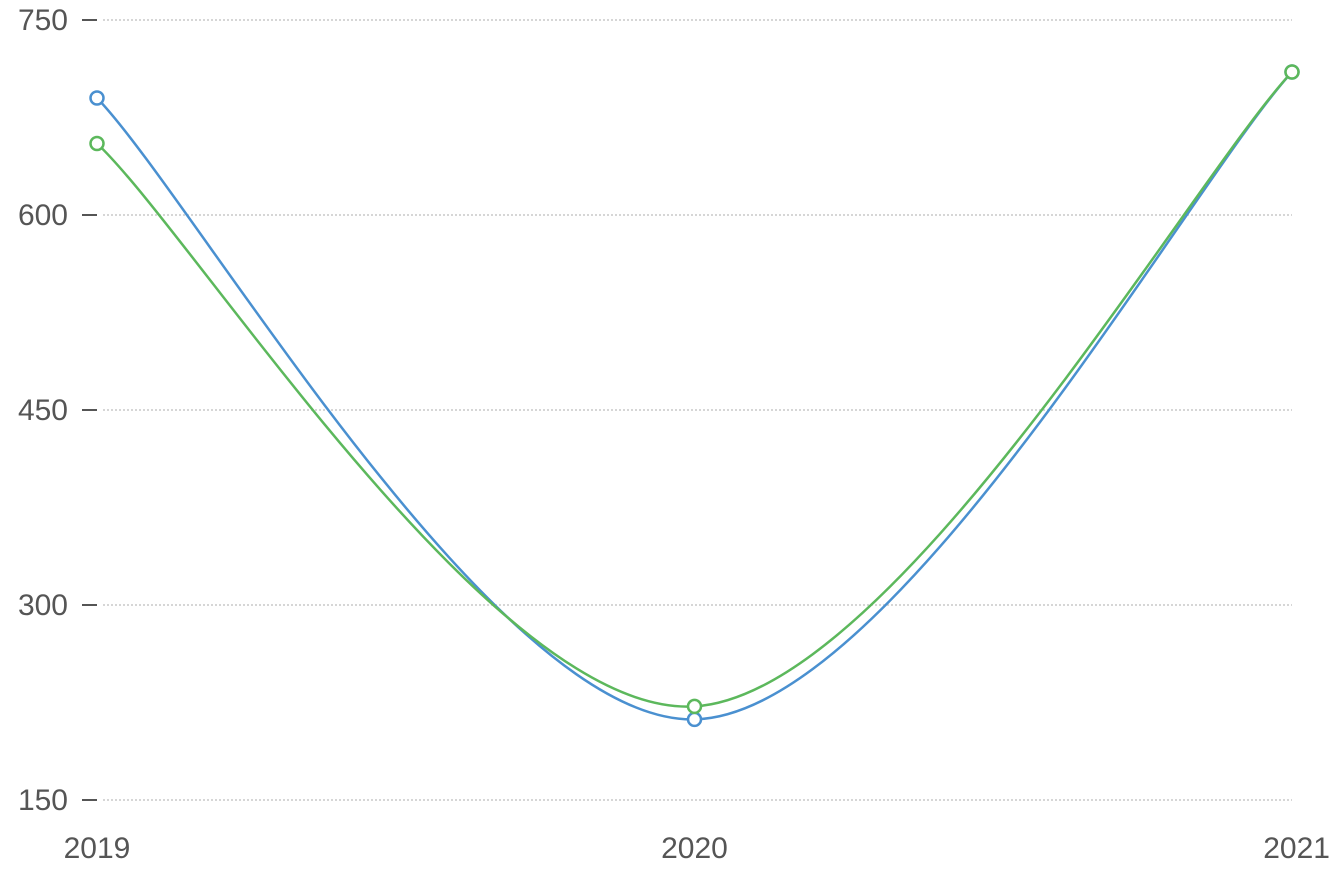 The image size is (1341, 874). Describe the element at coordinates (43, 215) in the screenshot. I see `y-tick-label: 600` at that location.